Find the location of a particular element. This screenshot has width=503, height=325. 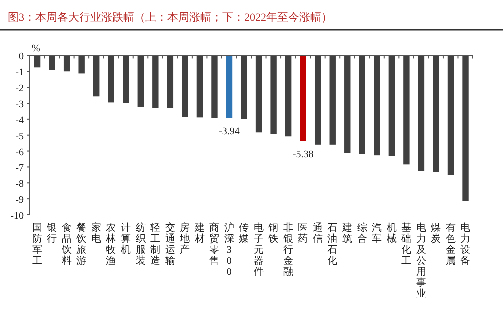

y-tick-label: -2 is located at coordinates (20, 89).